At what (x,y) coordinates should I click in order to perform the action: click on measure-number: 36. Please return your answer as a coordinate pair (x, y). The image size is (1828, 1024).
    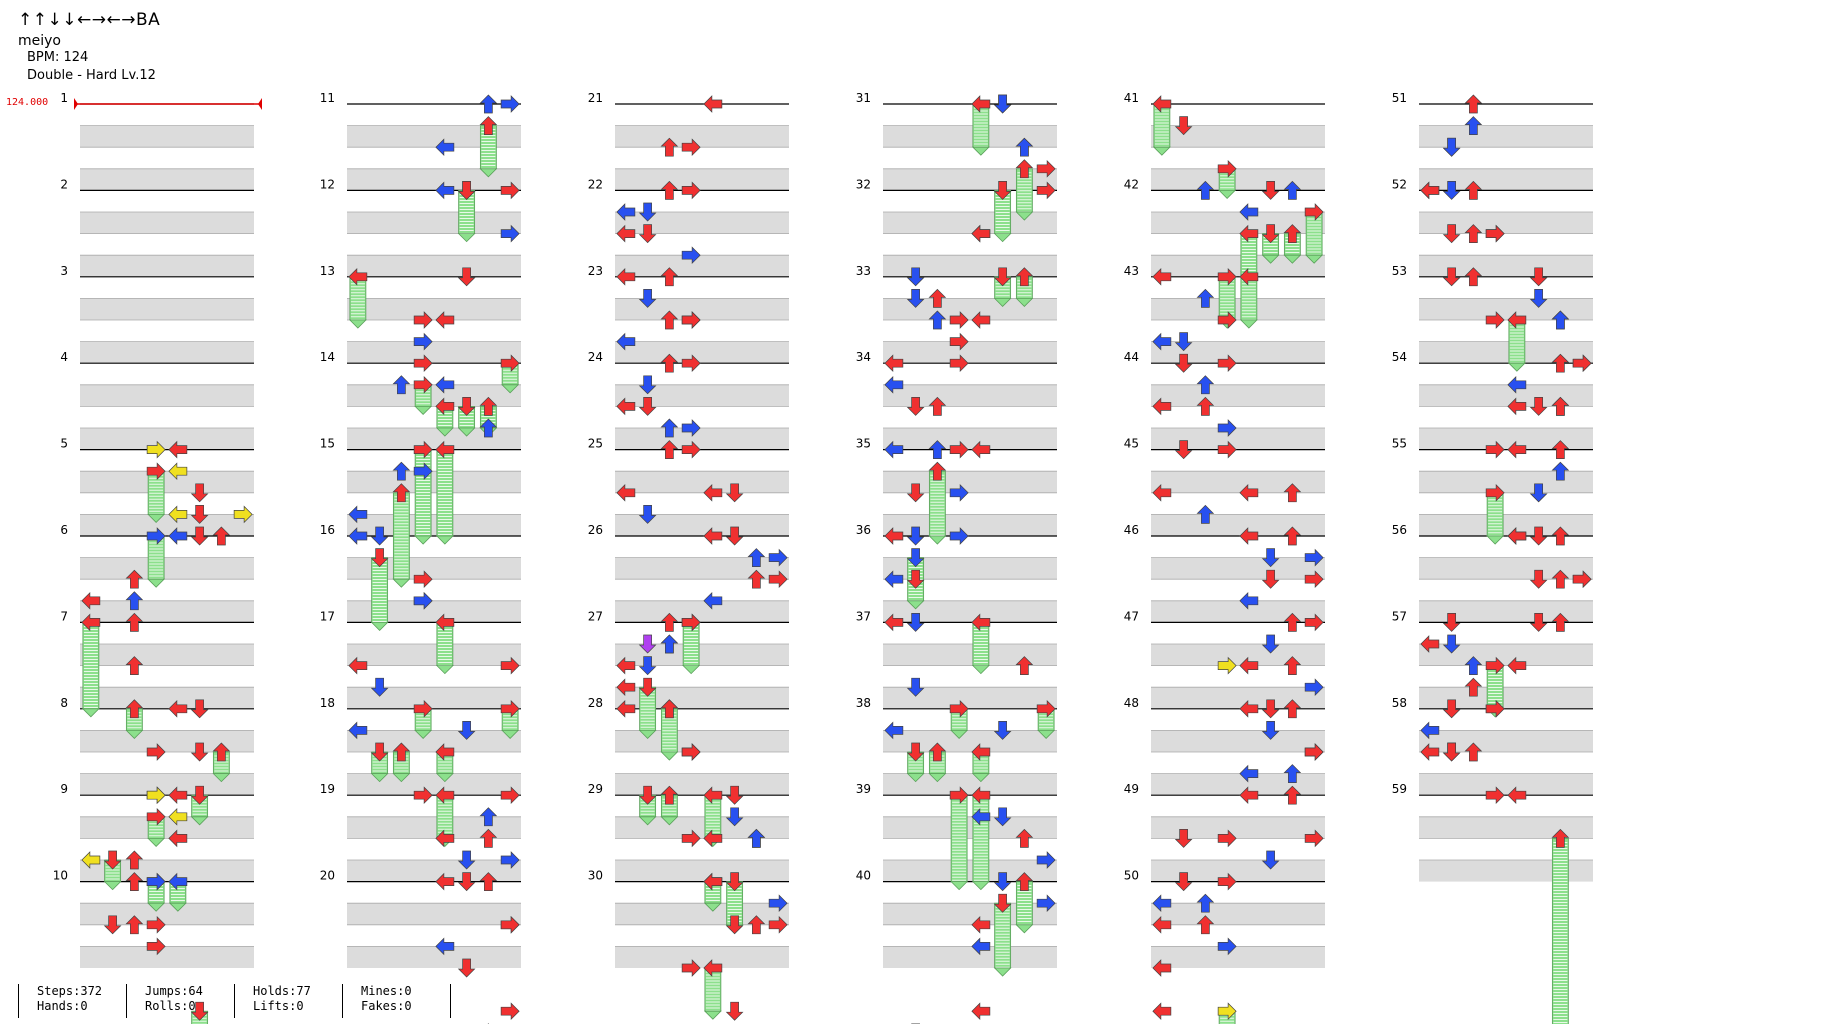
    Looking at the image, I should click on (863, 530).